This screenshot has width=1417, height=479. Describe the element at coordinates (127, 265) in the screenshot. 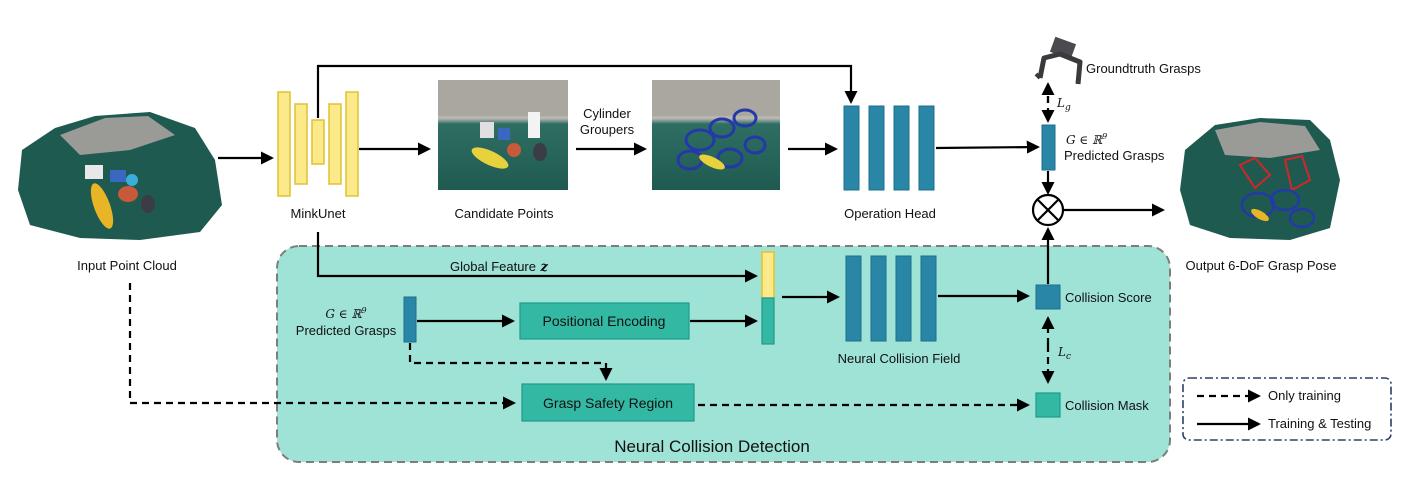

I see `input-point-cloud-label: Input Point Cloud` at that location.